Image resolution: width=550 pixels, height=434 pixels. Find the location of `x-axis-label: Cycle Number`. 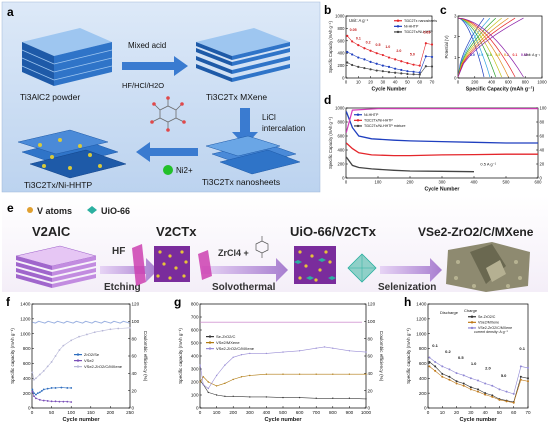

x-axis-label: Cycle Number is located at coordinates (389, 89).